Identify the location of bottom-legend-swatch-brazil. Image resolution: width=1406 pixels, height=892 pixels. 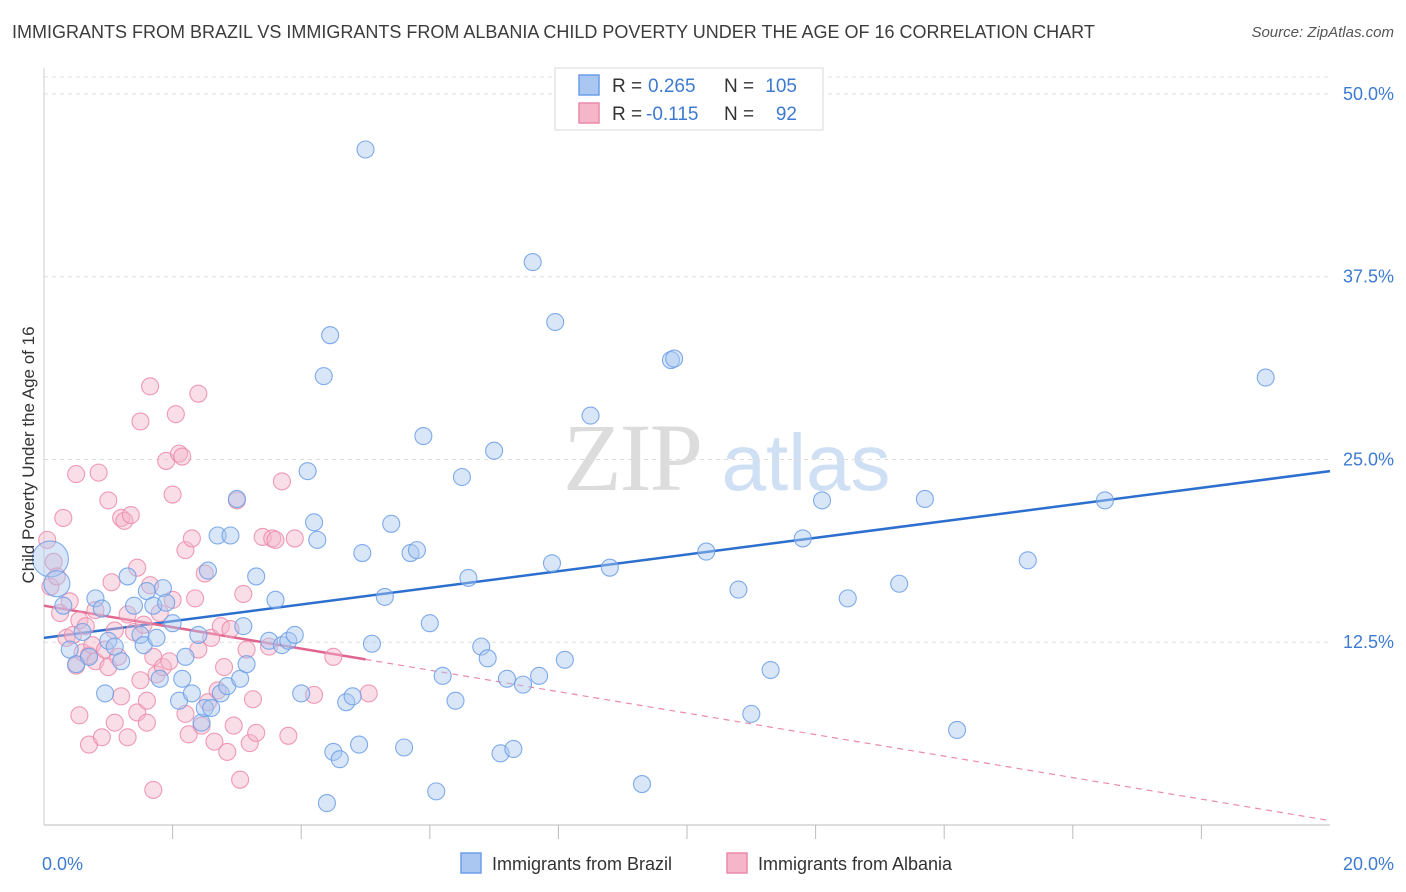
(471, 863).